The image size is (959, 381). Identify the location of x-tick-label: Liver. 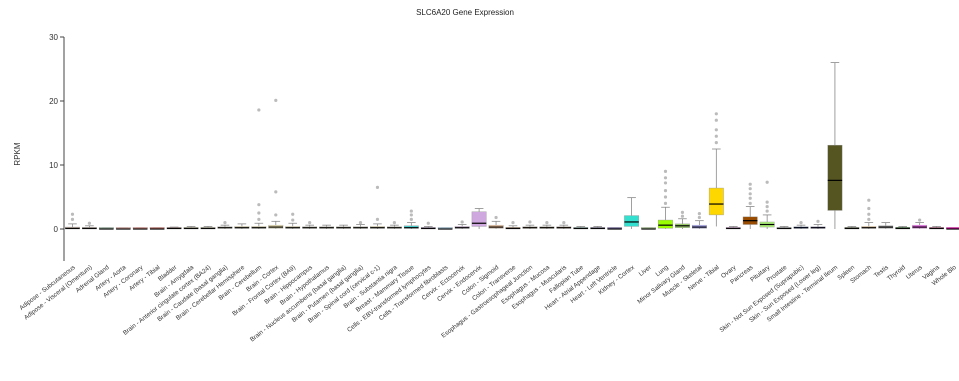
(645, 271).